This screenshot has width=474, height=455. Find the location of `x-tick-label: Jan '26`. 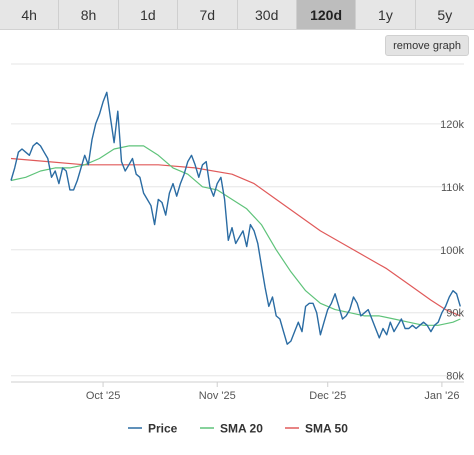

x-tick-label: Jan '26 is located at coordinates (441, 396).